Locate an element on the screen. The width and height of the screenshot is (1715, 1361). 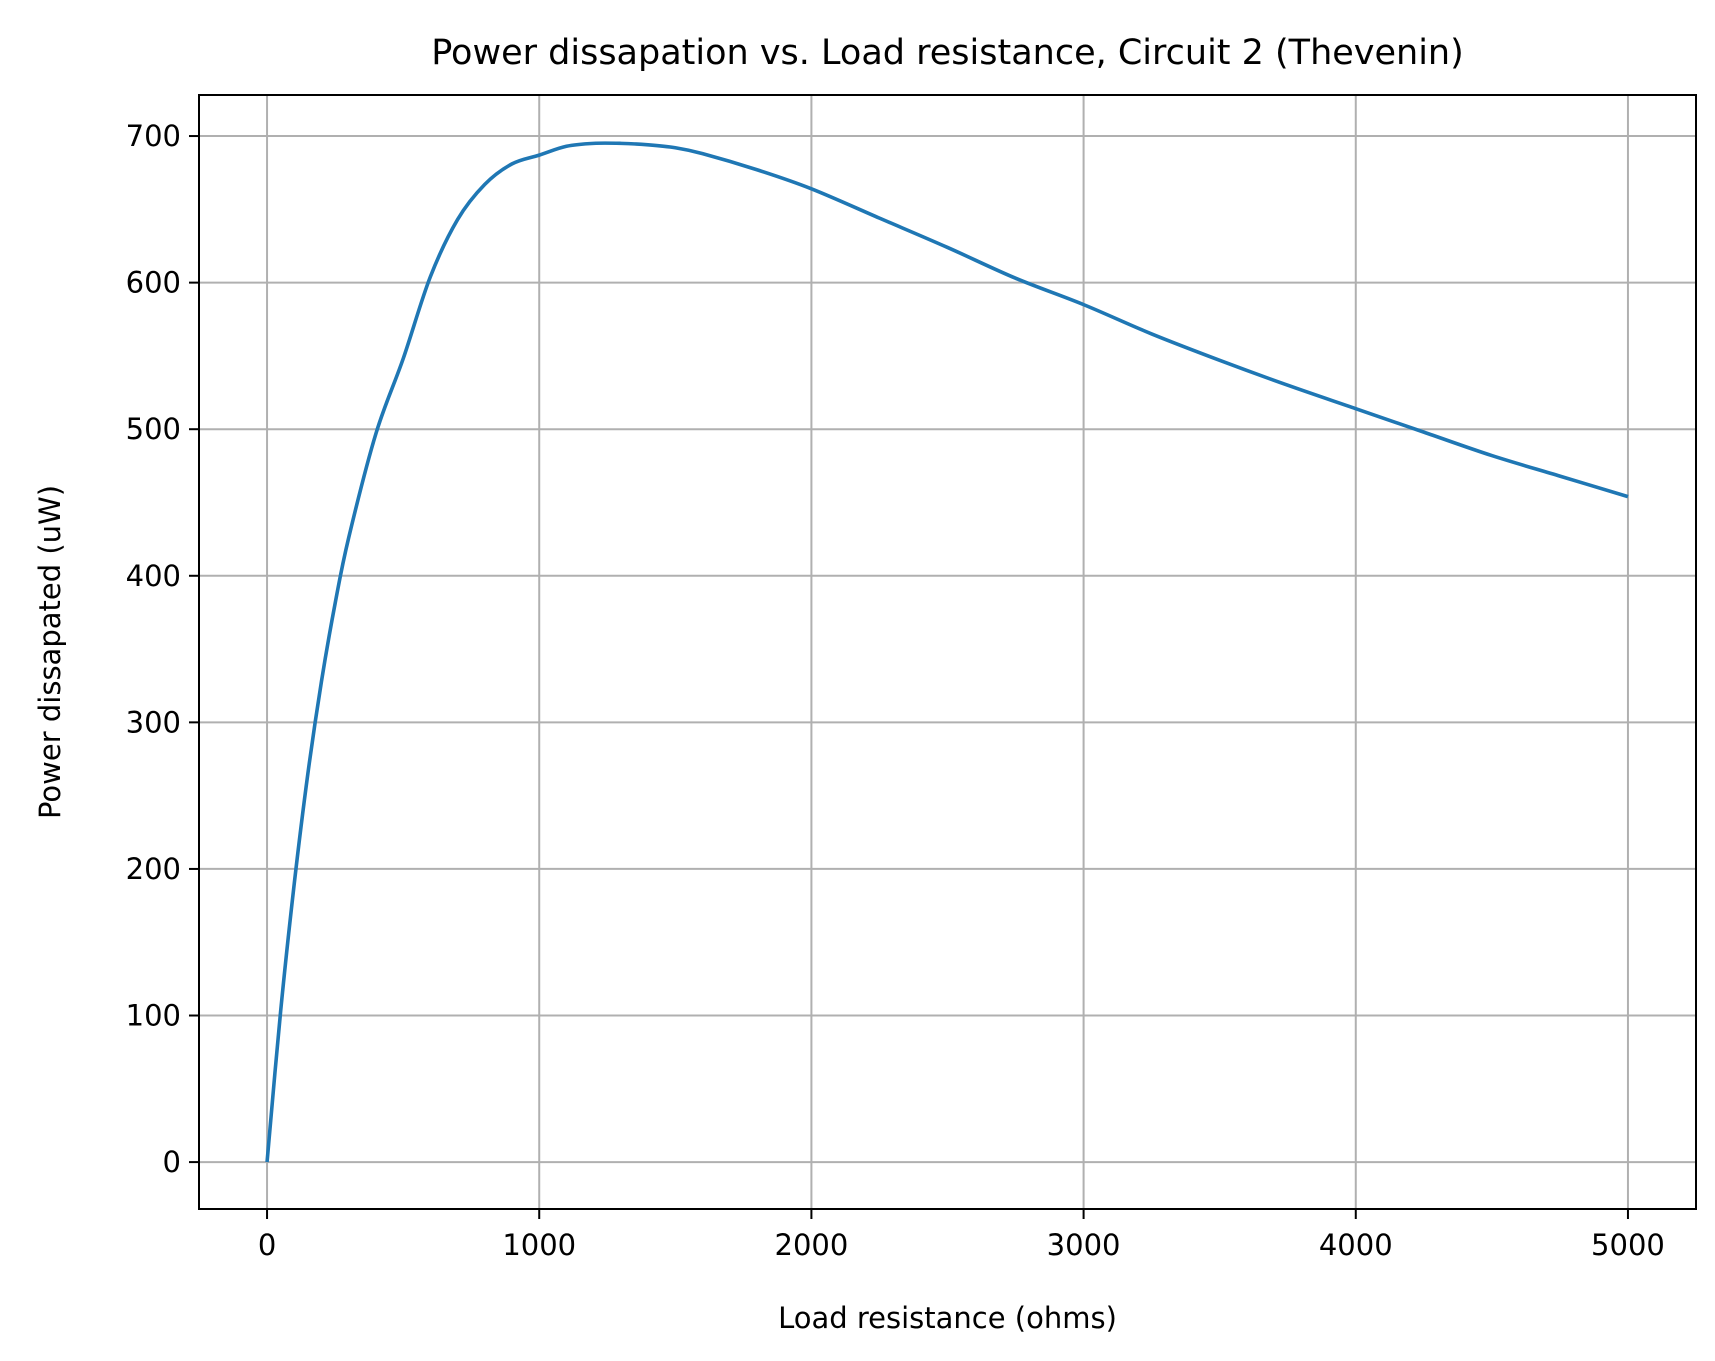
y-tick-label: 200 is located at coordinates (153, 869).